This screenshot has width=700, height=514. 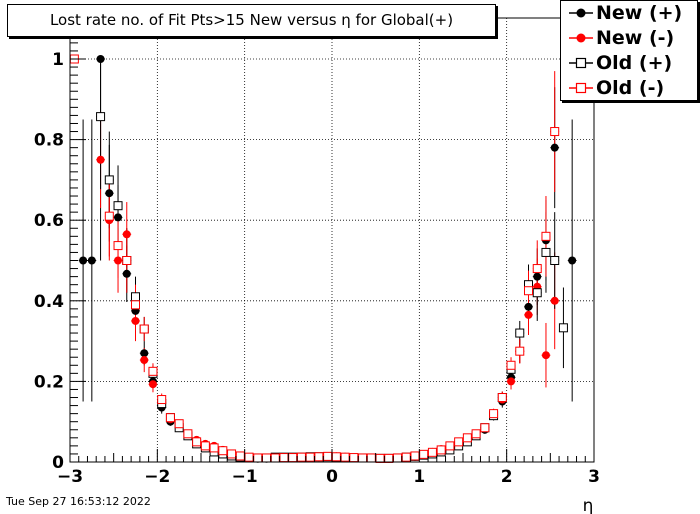 I want to click on y-tick-label: 0.6, so click(x=49, y=221).